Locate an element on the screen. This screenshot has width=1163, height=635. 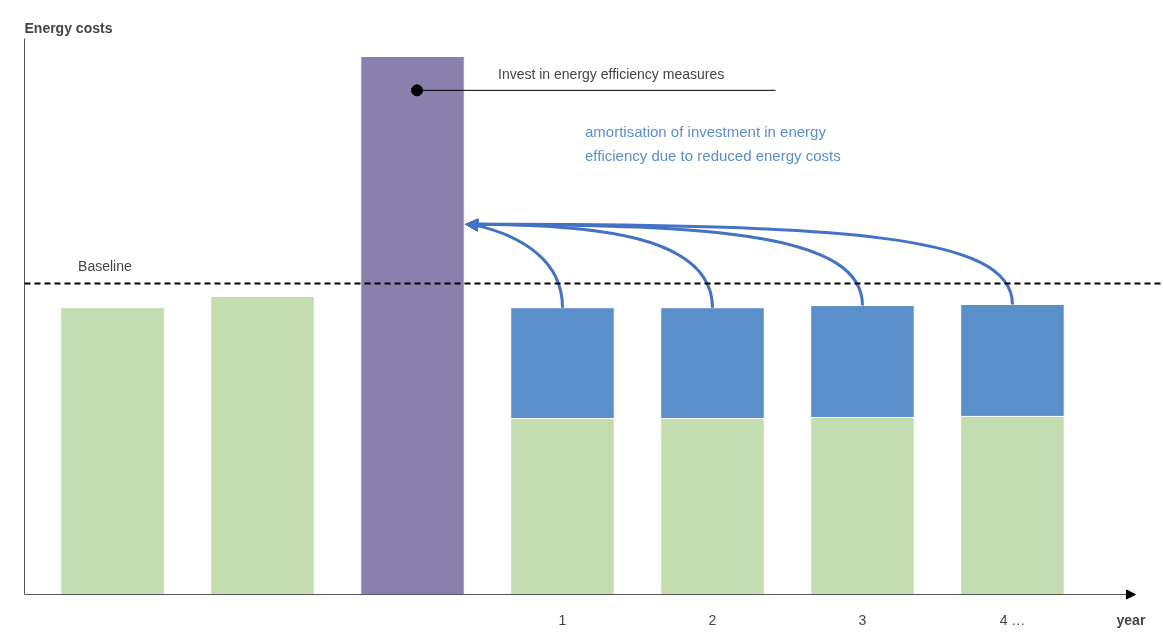
annotation: amortisation of investment in energy efficiency due to reduced energy costs is located at coordinates (713, 144).